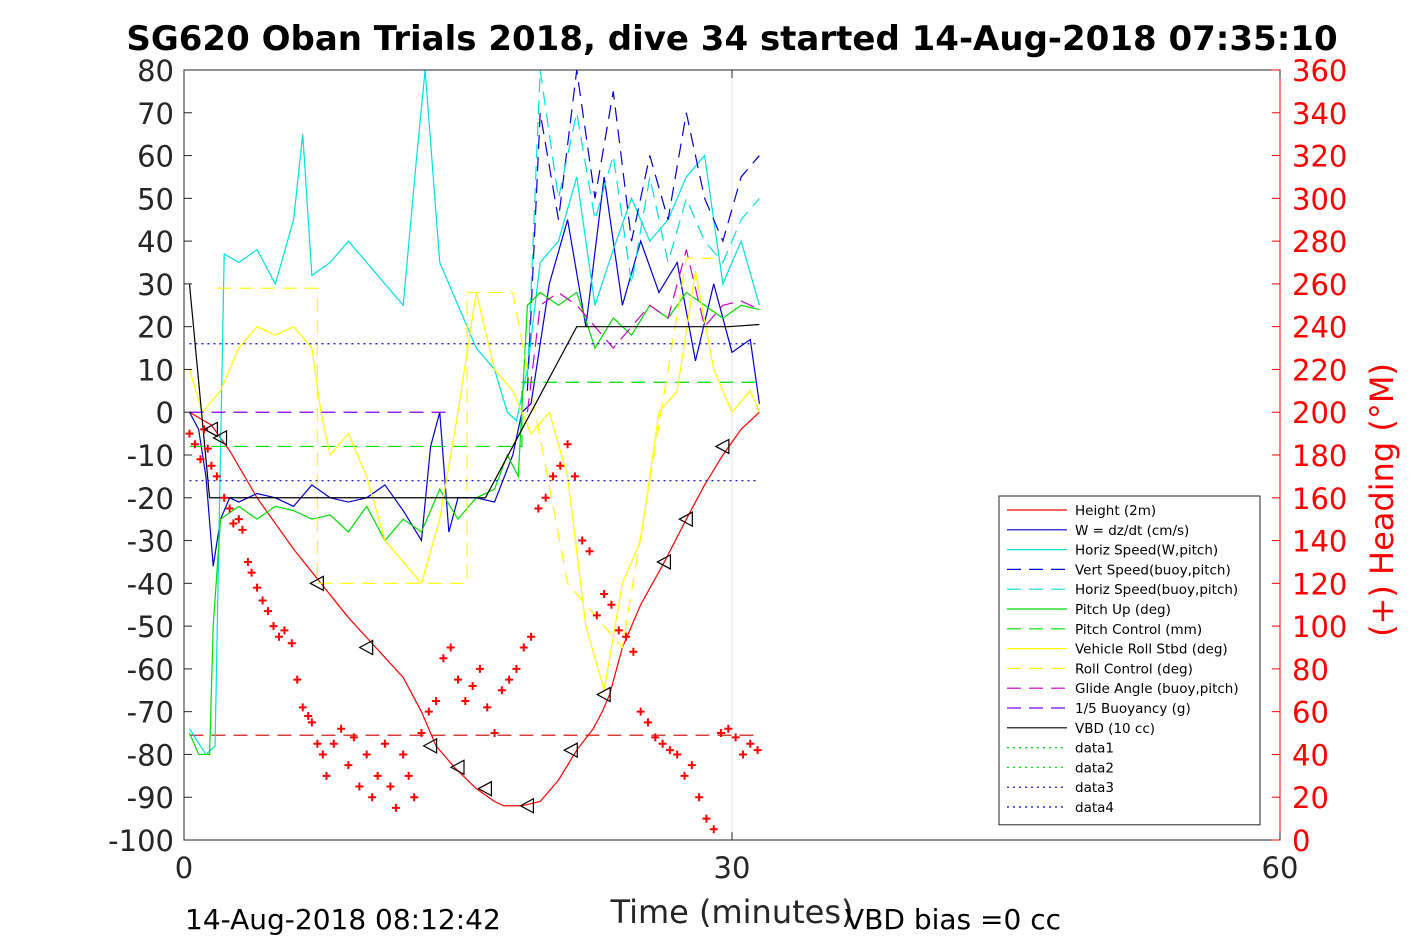  I want to click on x-tick-label: 30, so click(732, 868).